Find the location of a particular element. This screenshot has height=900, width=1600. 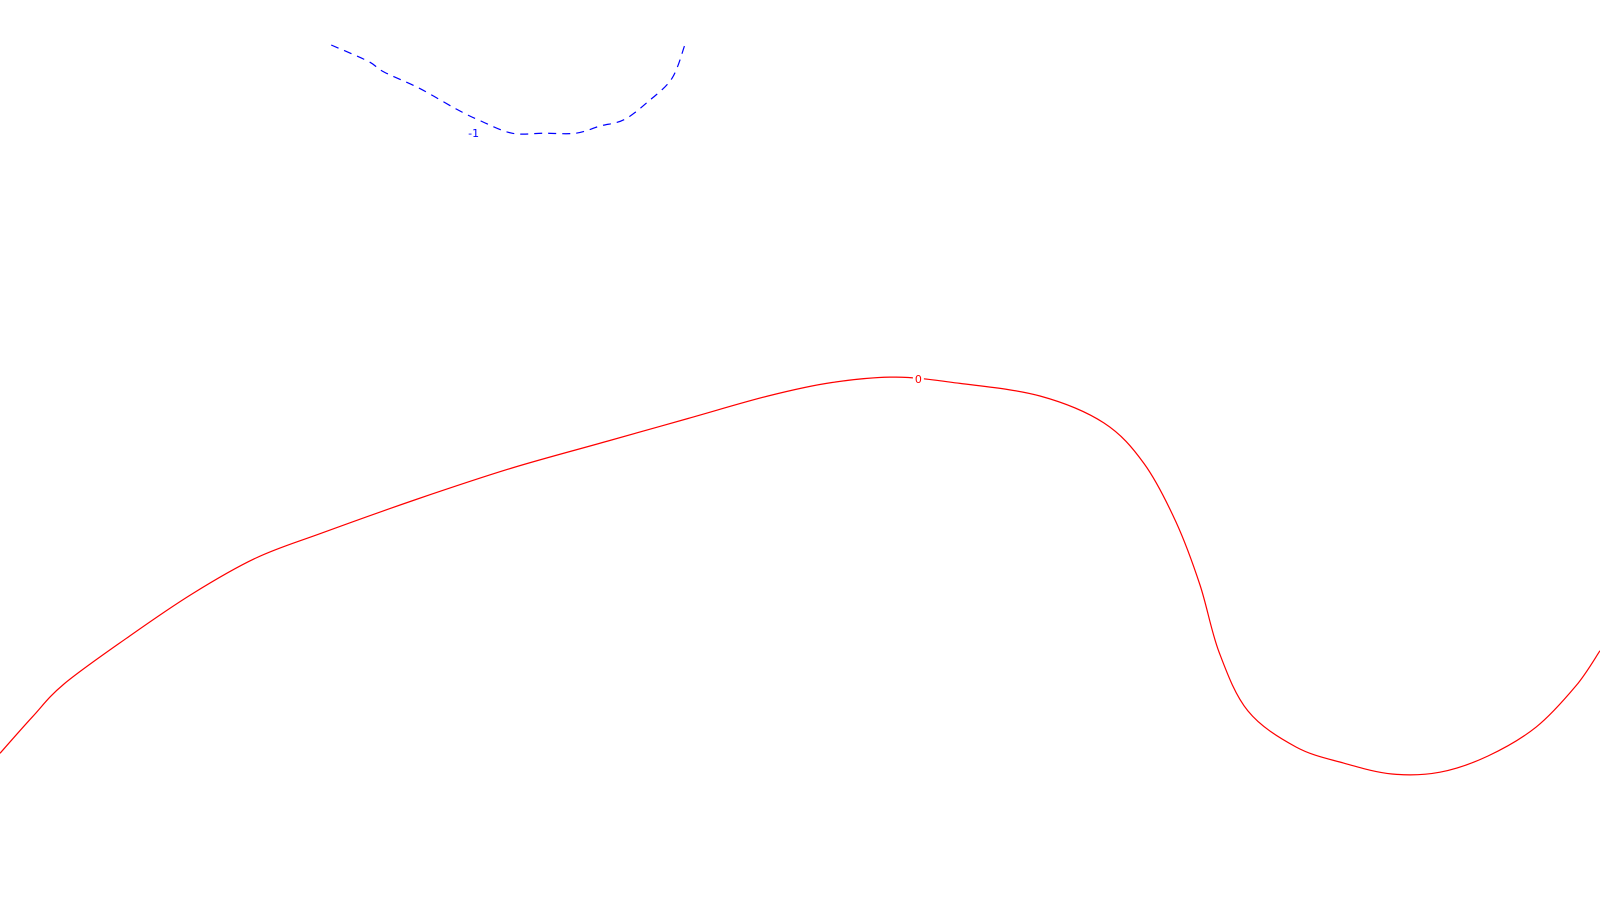

contour-line-level-neg1 is located at coordinates (508, 89).